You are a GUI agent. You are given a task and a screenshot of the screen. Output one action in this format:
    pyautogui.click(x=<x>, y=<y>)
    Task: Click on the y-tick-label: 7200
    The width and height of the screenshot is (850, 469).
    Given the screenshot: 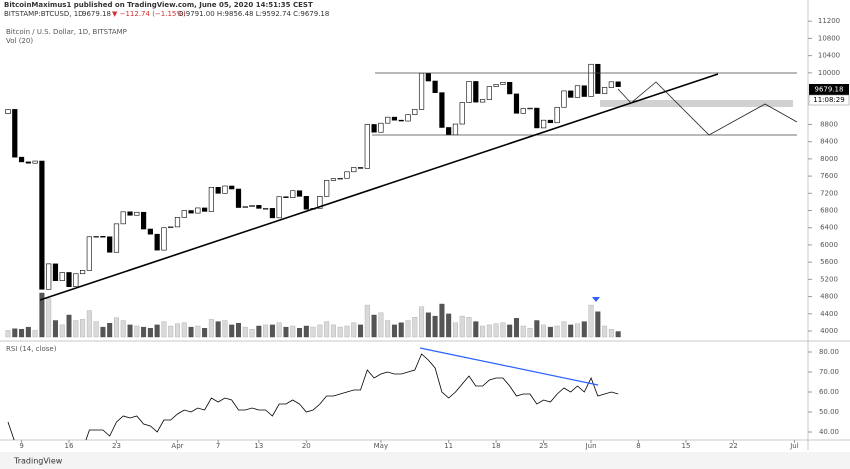 What is the action you would take?
    pyautogui.click(x=829, y=193)
    